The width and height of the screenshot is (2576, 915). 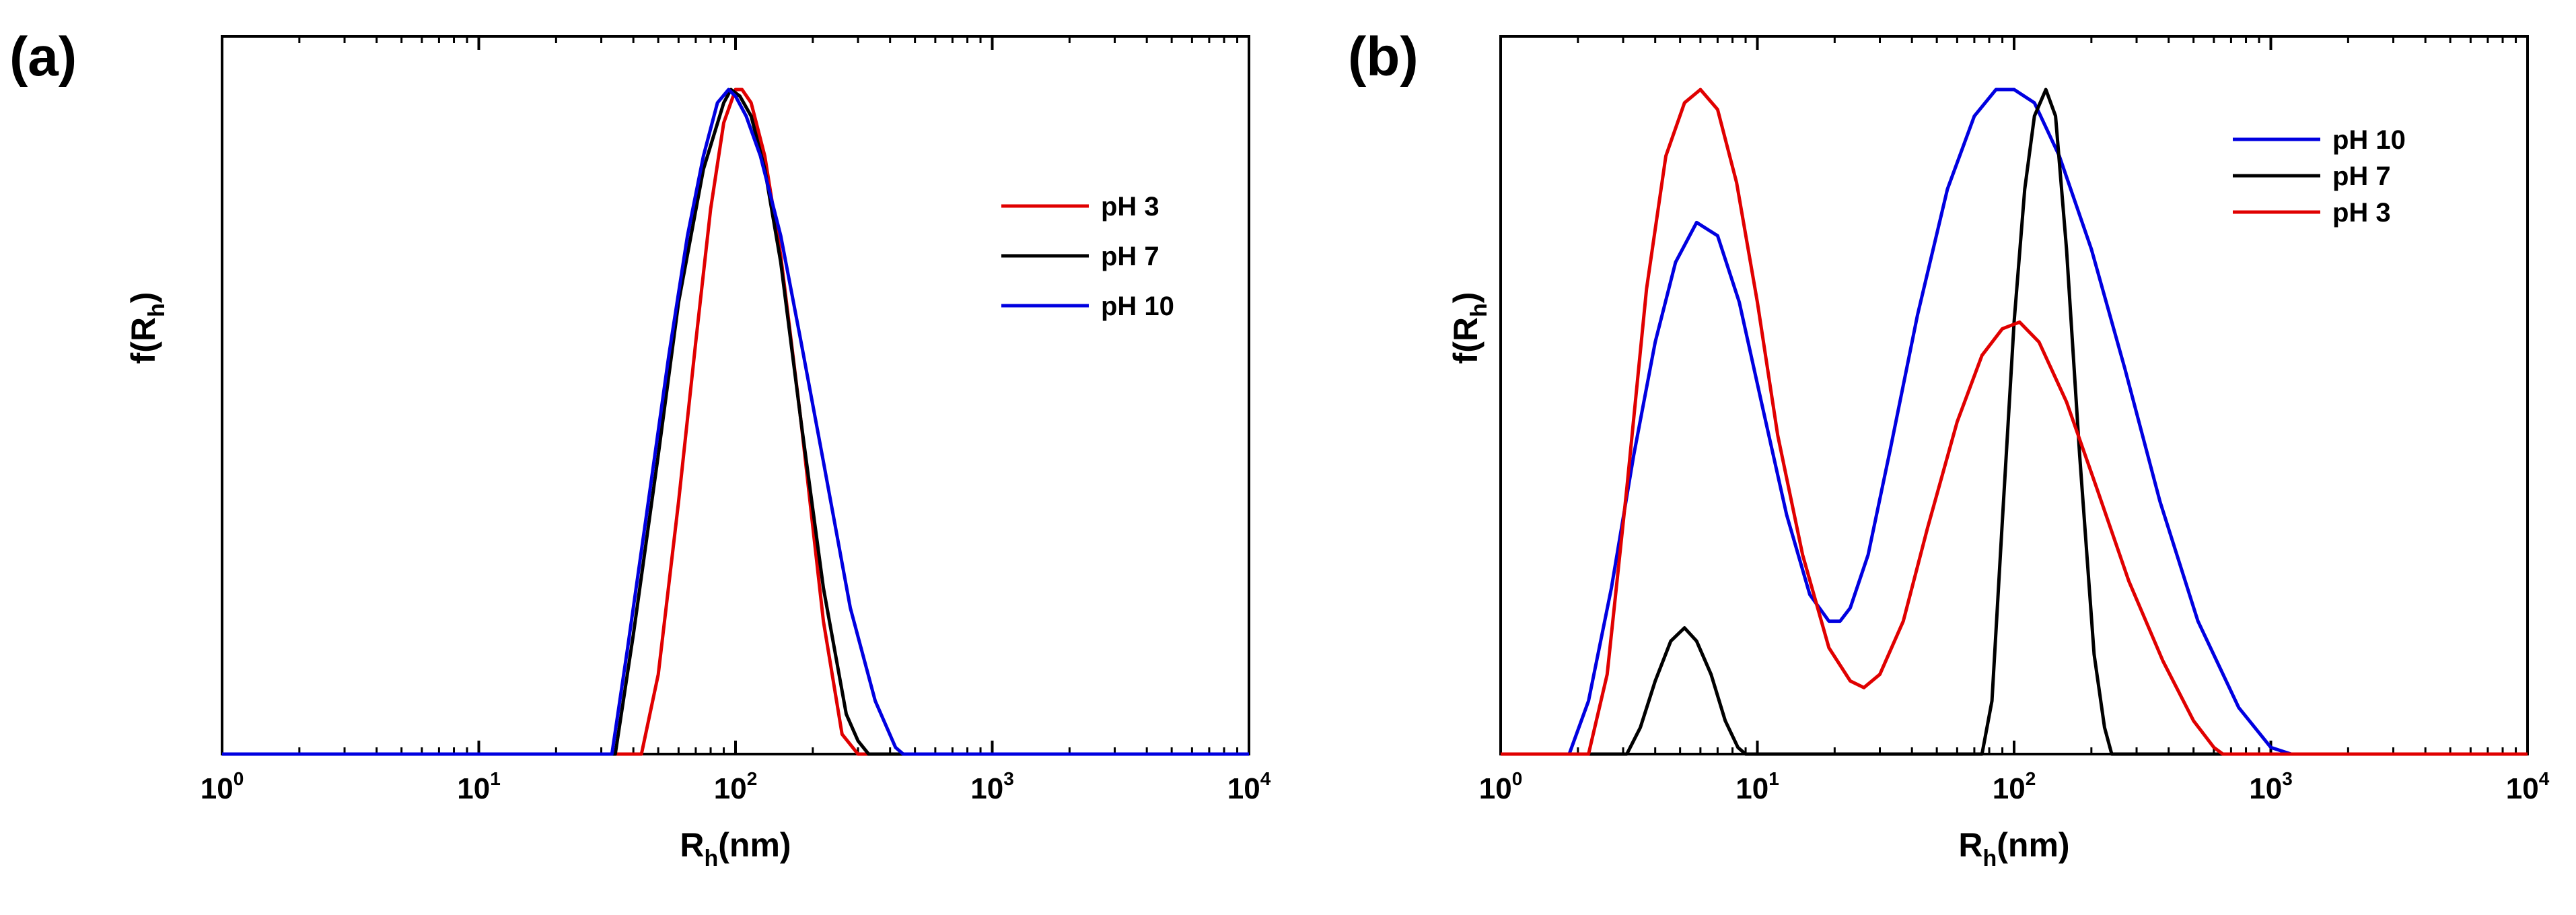 I want to click on panel-label: (b), so click(x=1383, y=57).